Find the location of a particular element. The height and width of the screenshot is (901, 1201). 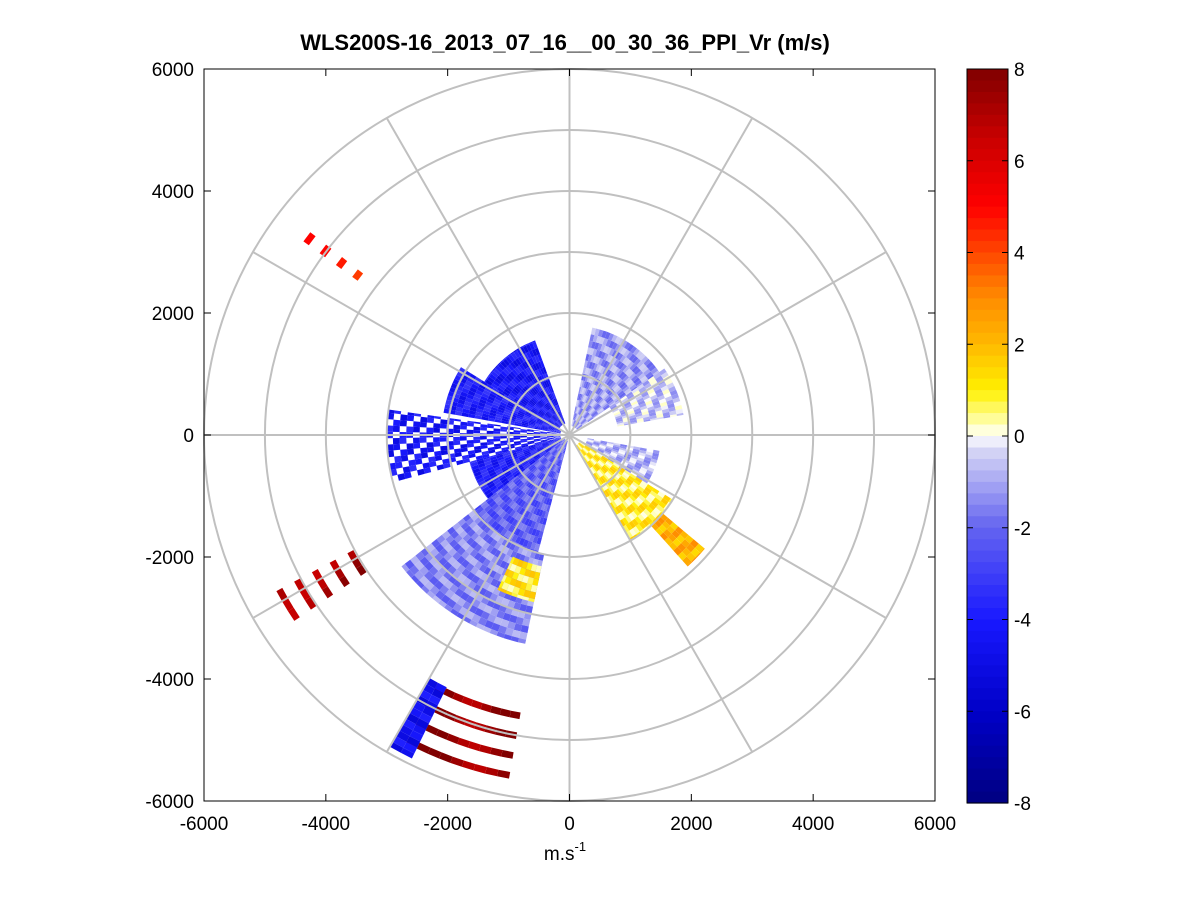

colorbar-tick-label: 0 is located at coordinates (1019, 437).